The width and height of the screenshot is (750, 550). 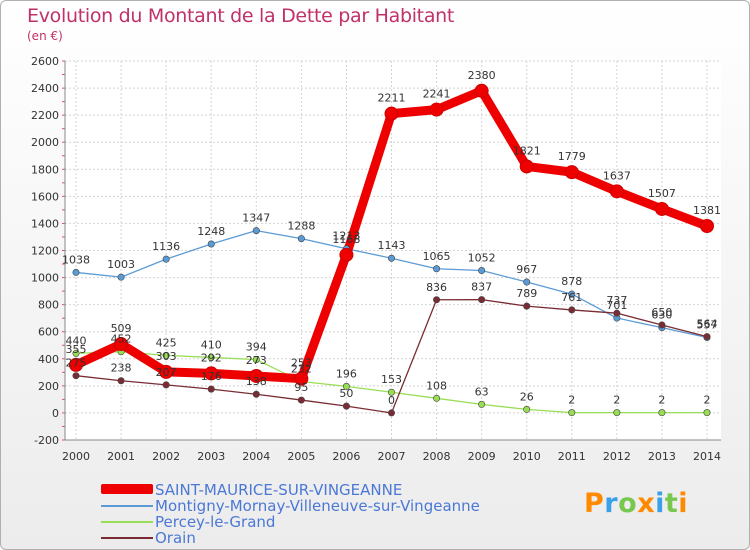 I want to click on y-tick-label-2: 200, so click(x=48, y=386).